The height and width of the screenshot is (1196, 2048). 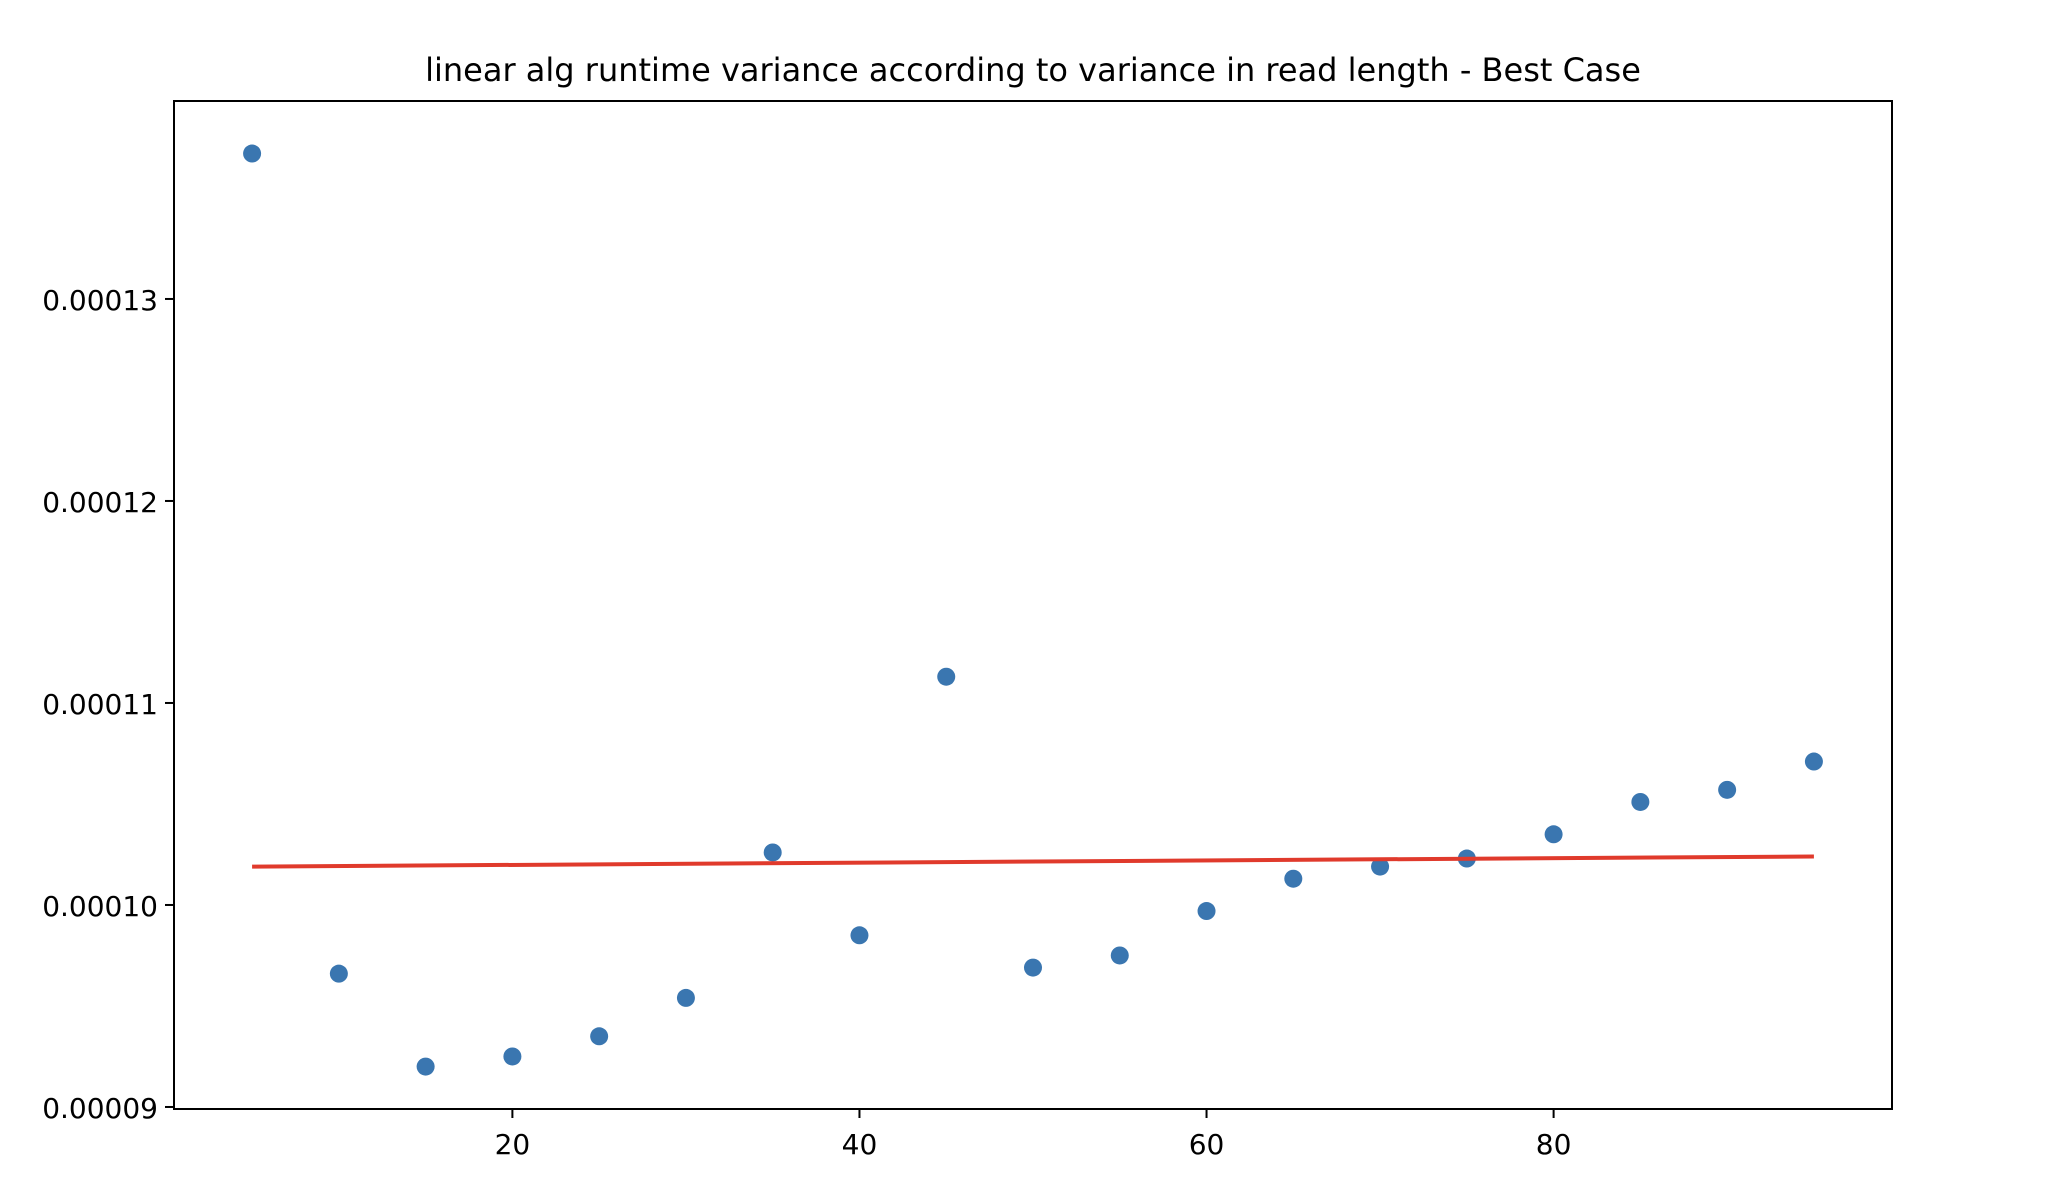 I want to click on x-tick-label: 80, so click(x=1554, y=1144).